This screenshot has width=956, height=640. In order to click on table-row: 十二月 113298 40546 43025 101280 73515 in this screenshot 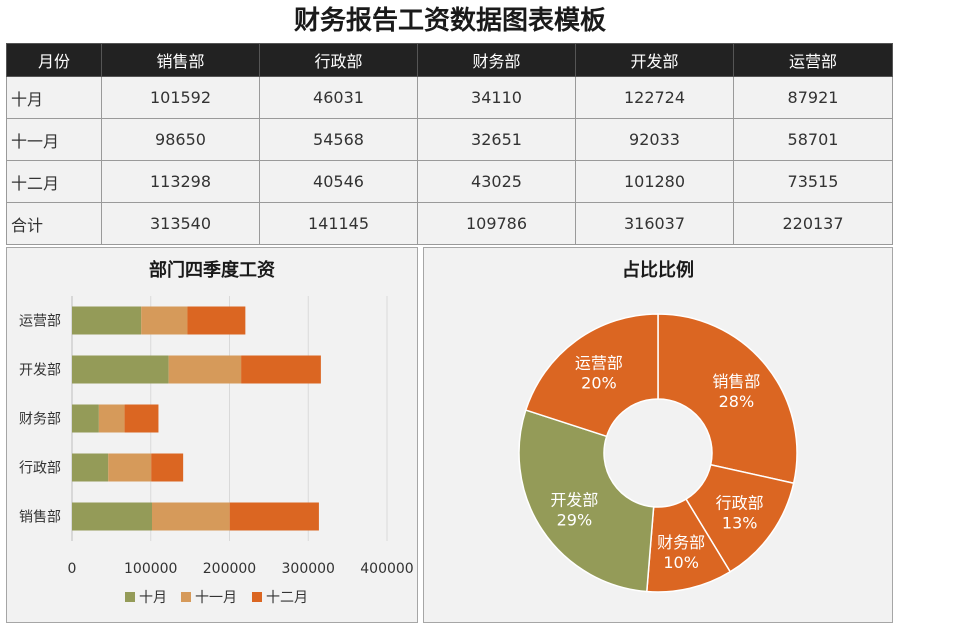, I will do `click(449, 181)`.